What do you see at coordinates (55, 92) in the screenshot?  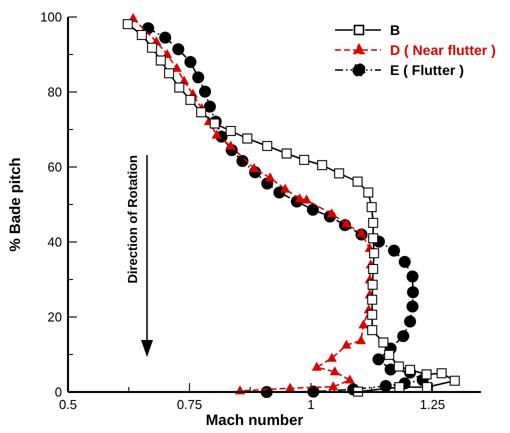 I see `y-tick-label: 80` at bounding box center [55, 92].